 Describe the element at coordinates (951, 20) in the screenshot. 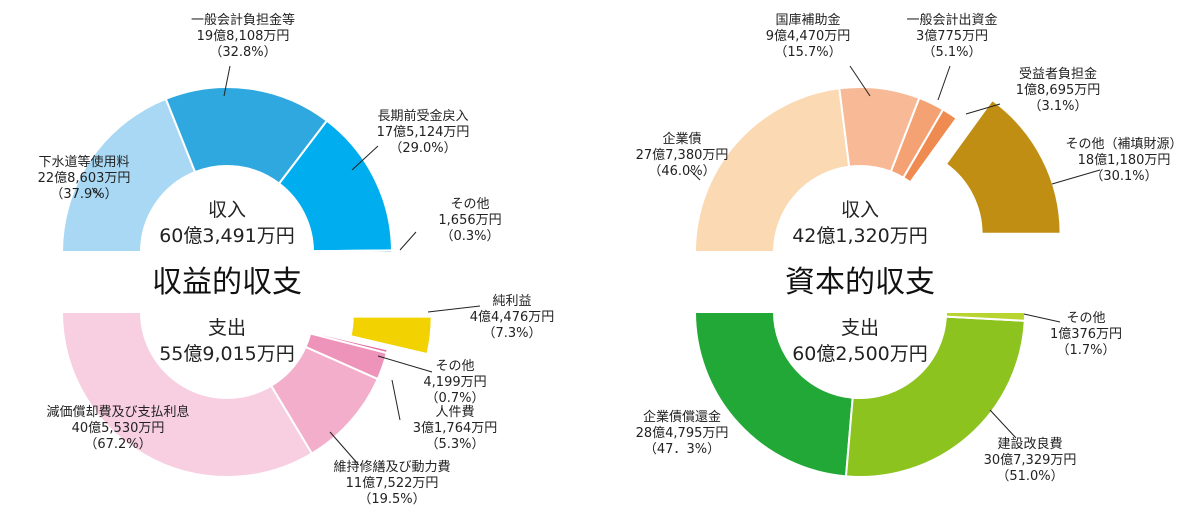

I see `chart-2-label-2-0: 一般会計出資金` at that location.